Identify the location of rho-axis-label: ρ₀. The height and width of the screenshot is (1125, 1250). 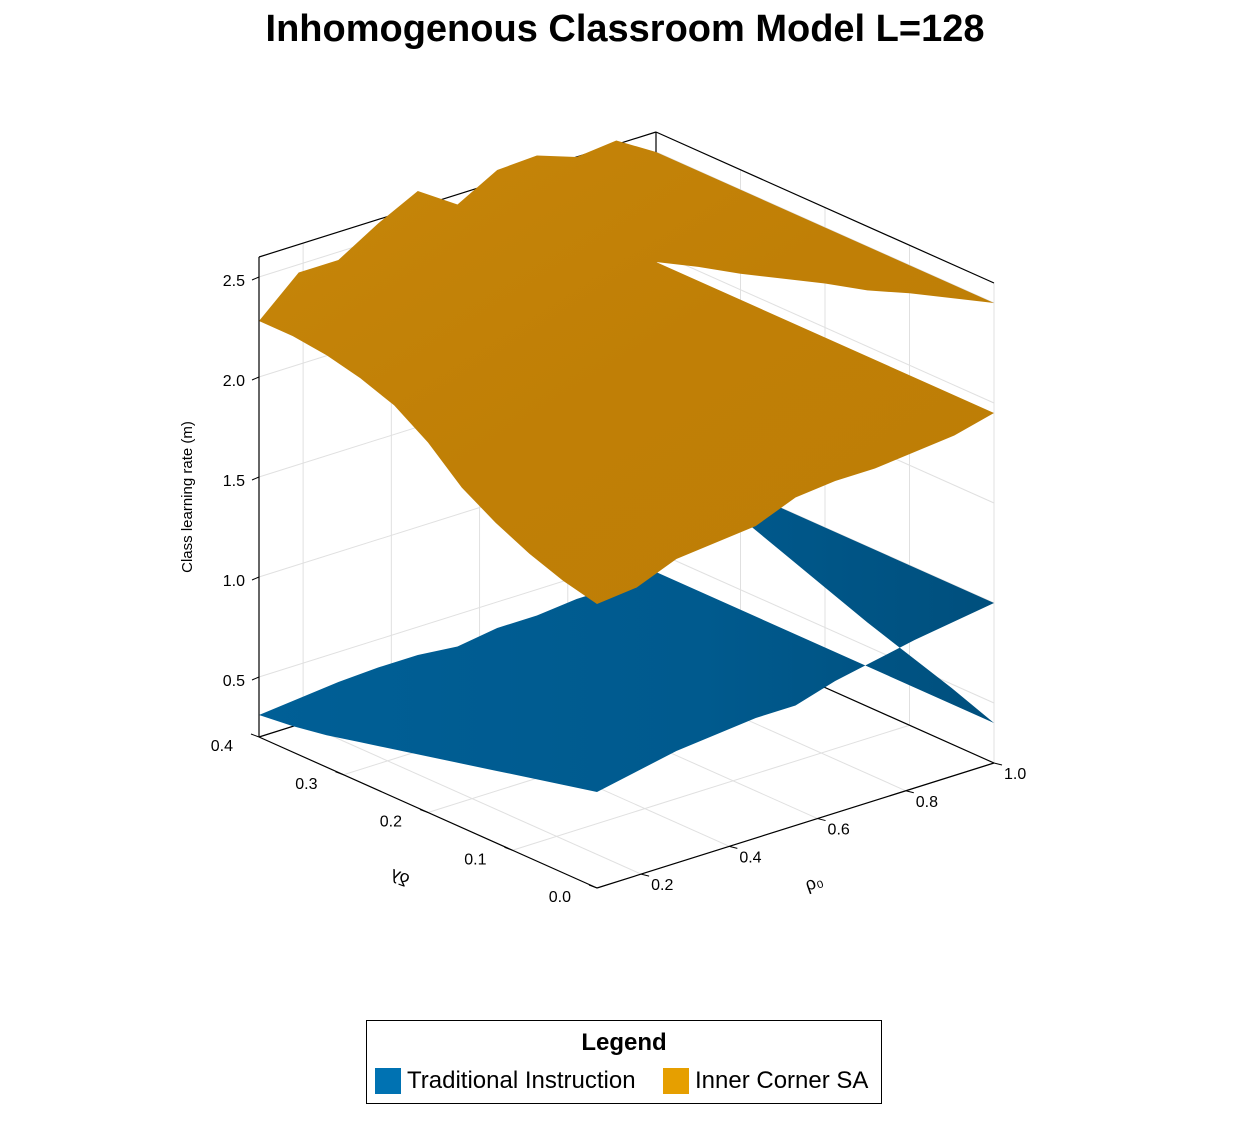
(813, 882).